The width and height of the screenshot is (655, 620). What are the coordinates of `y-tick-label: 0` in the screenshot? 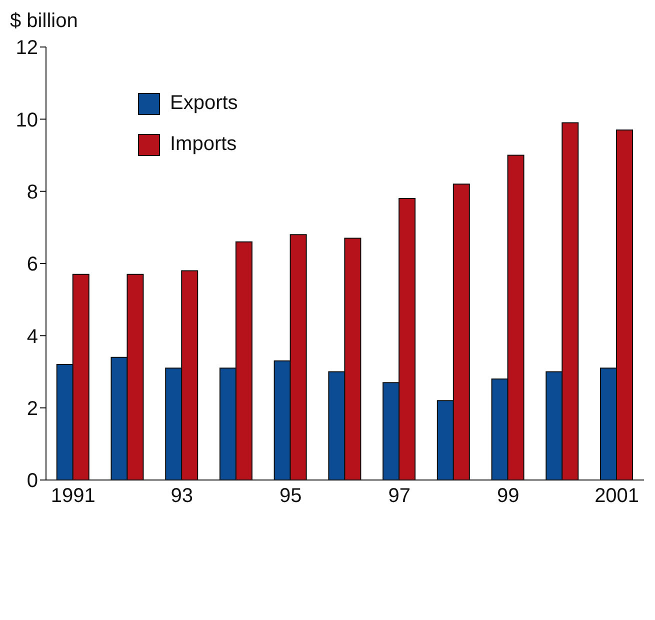 It's located at (32, 481).